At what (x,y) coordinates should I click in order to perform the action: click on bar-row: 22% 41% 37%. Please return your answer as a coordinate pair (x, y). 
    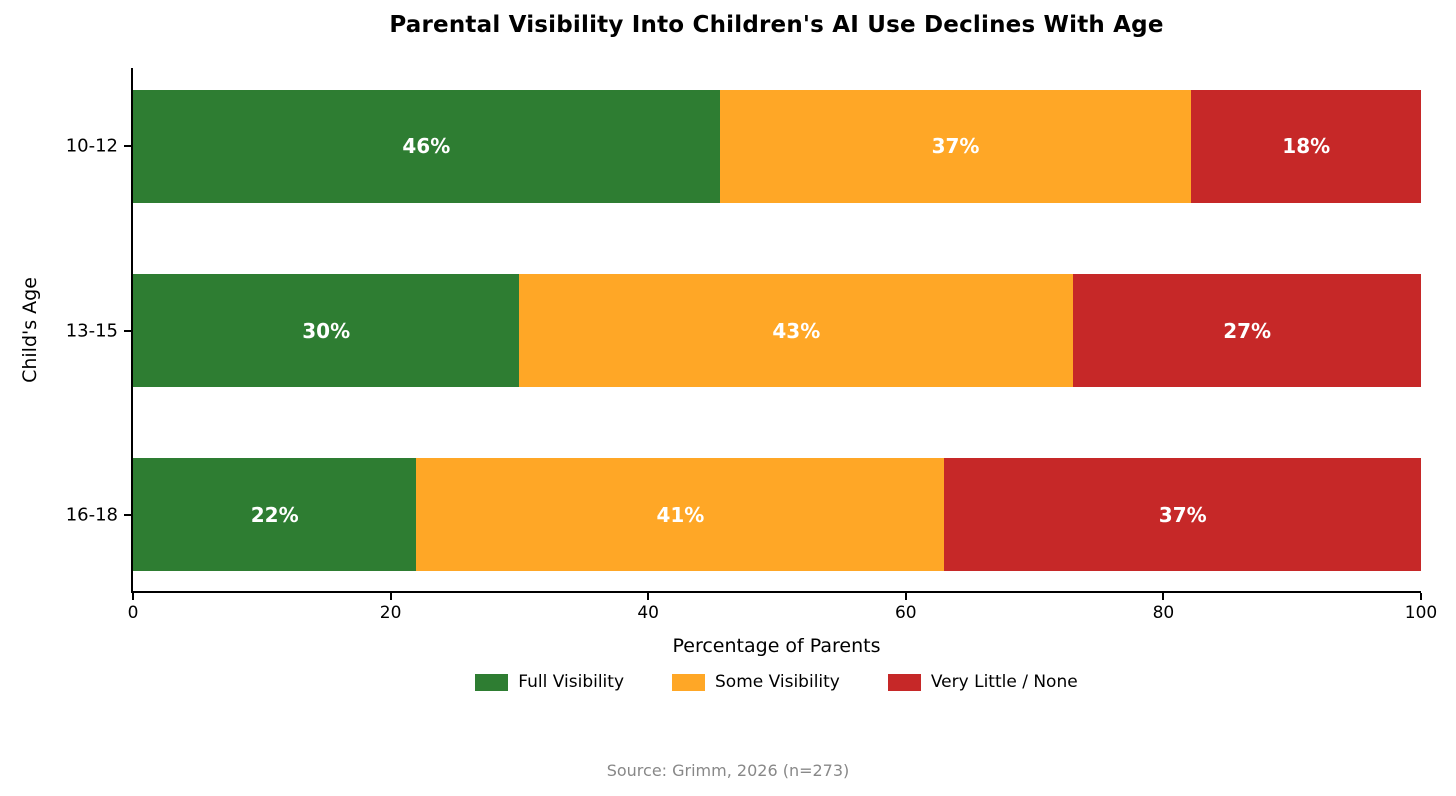
    Looking at the image, I should click on (777, 515).